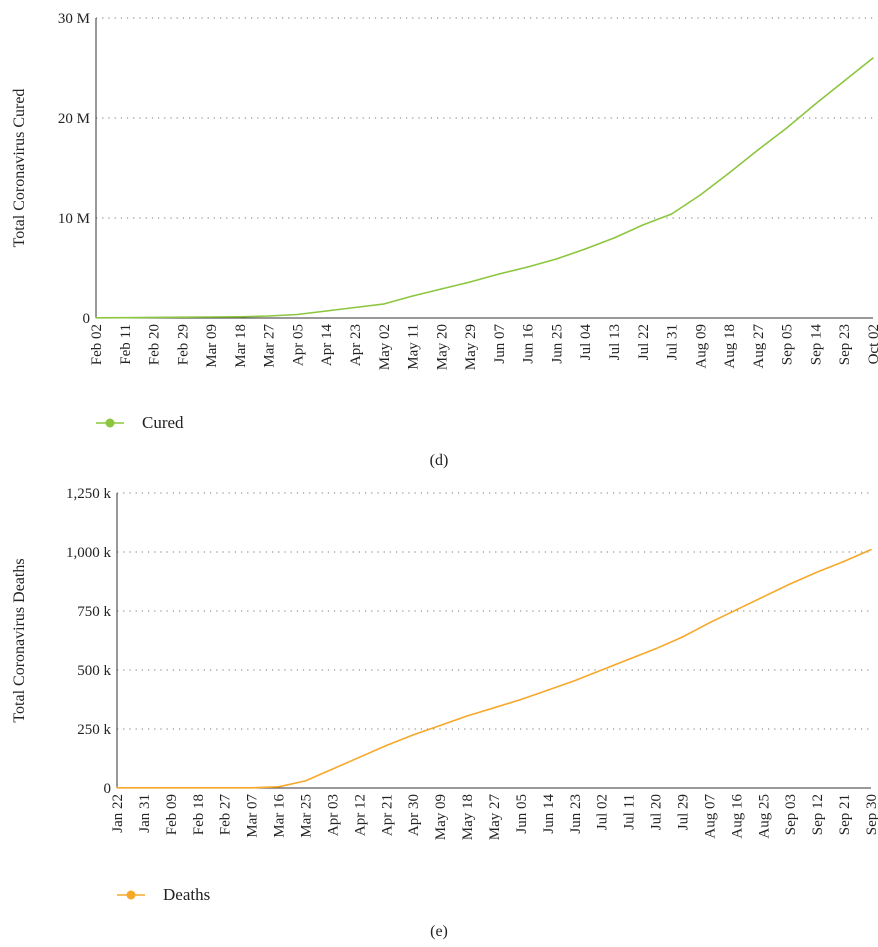 Image resolution: width=878 pixels, height=947 pixels. I want to click on cured-xtick-label: Jun 25, so click(557, 344).